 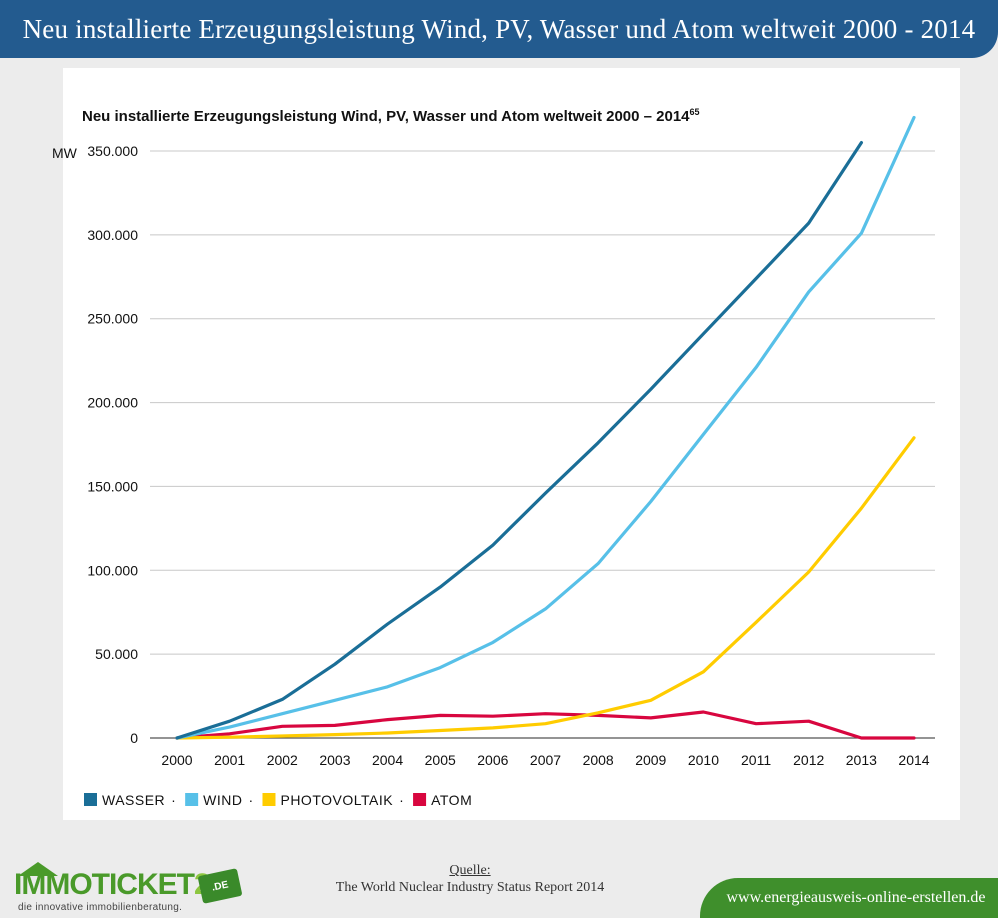 I want to click on x-tick-label: 2002, so click(x=282, y=760).